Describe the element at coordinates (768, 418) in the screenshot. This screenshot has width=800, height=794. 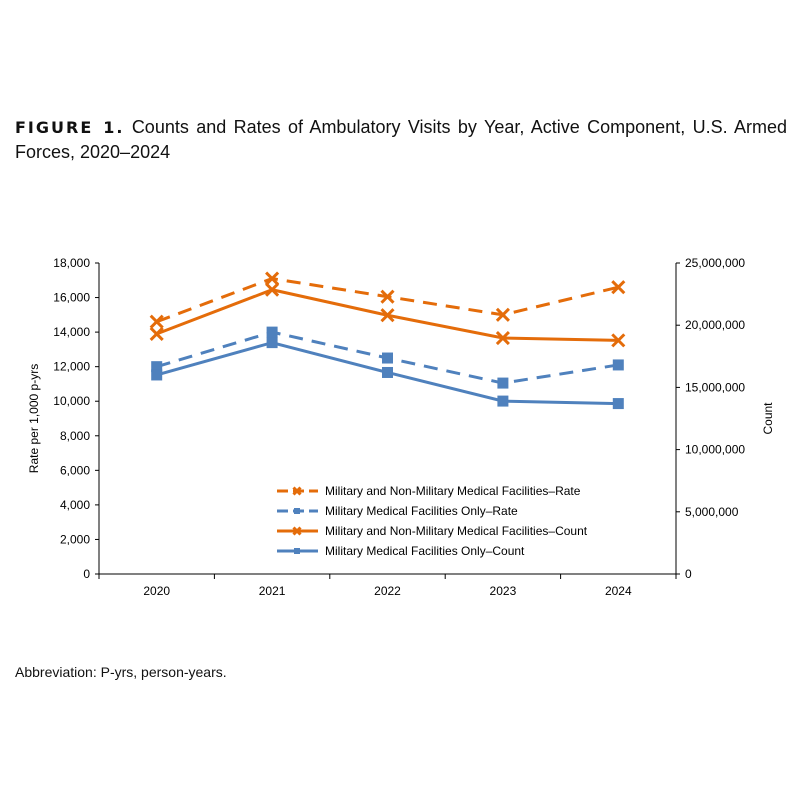
I see `right-axis-label: Count` at that location.